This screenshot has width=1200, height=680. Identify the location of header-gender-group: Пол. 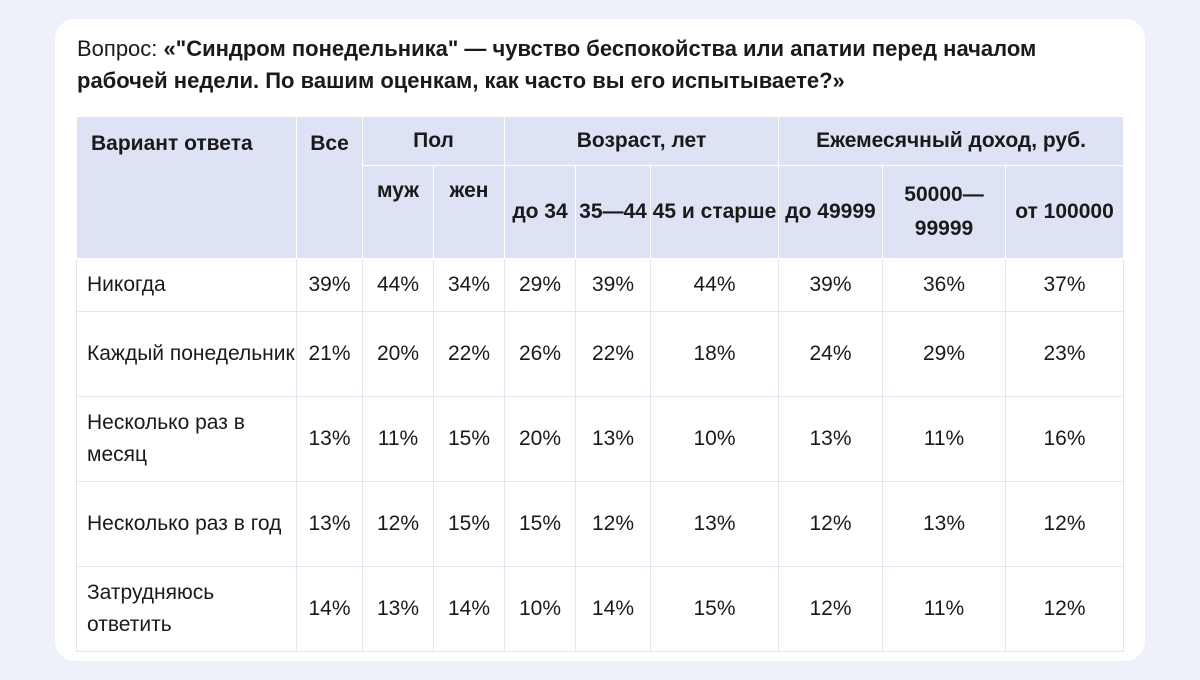
(433, 141).